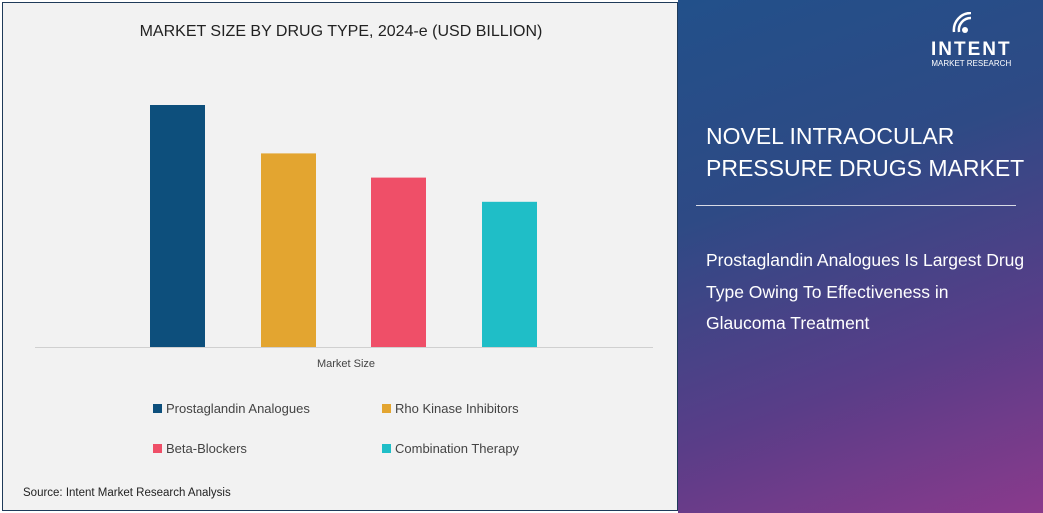  Describe the element at coordinates (177, 226) in the screenshot. I see `bar-prostaglandin-analogues` at that location.